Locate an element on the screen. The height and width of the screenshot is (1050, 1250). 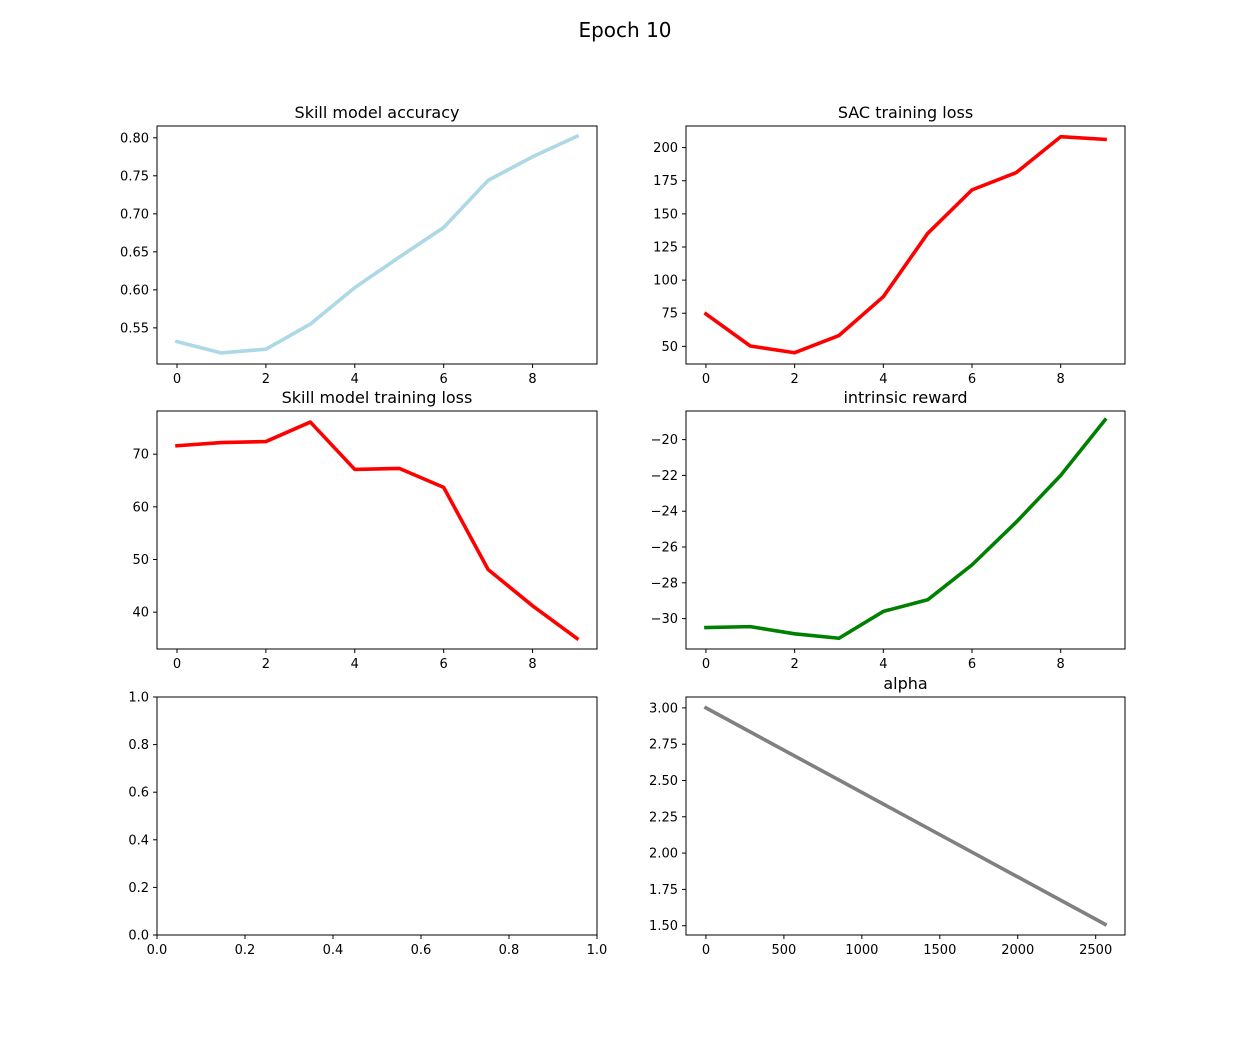
empty-xtick-label: 0.4 is located at coordinates (333, 950).